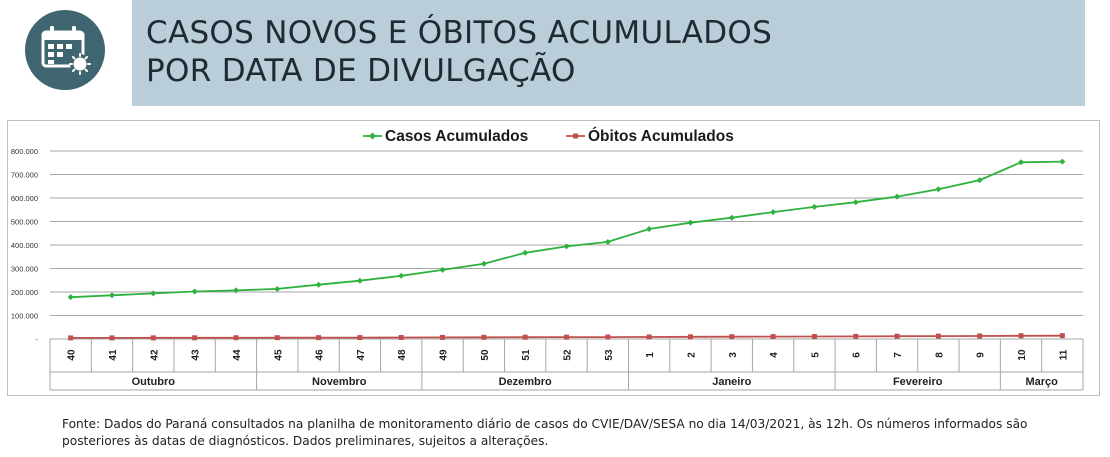 The width and height of the screenshot is (1110, 457). Describe the element at coordinates (650, 355) in the screenshot. I see `x-tick-label-1: 1` at that location.